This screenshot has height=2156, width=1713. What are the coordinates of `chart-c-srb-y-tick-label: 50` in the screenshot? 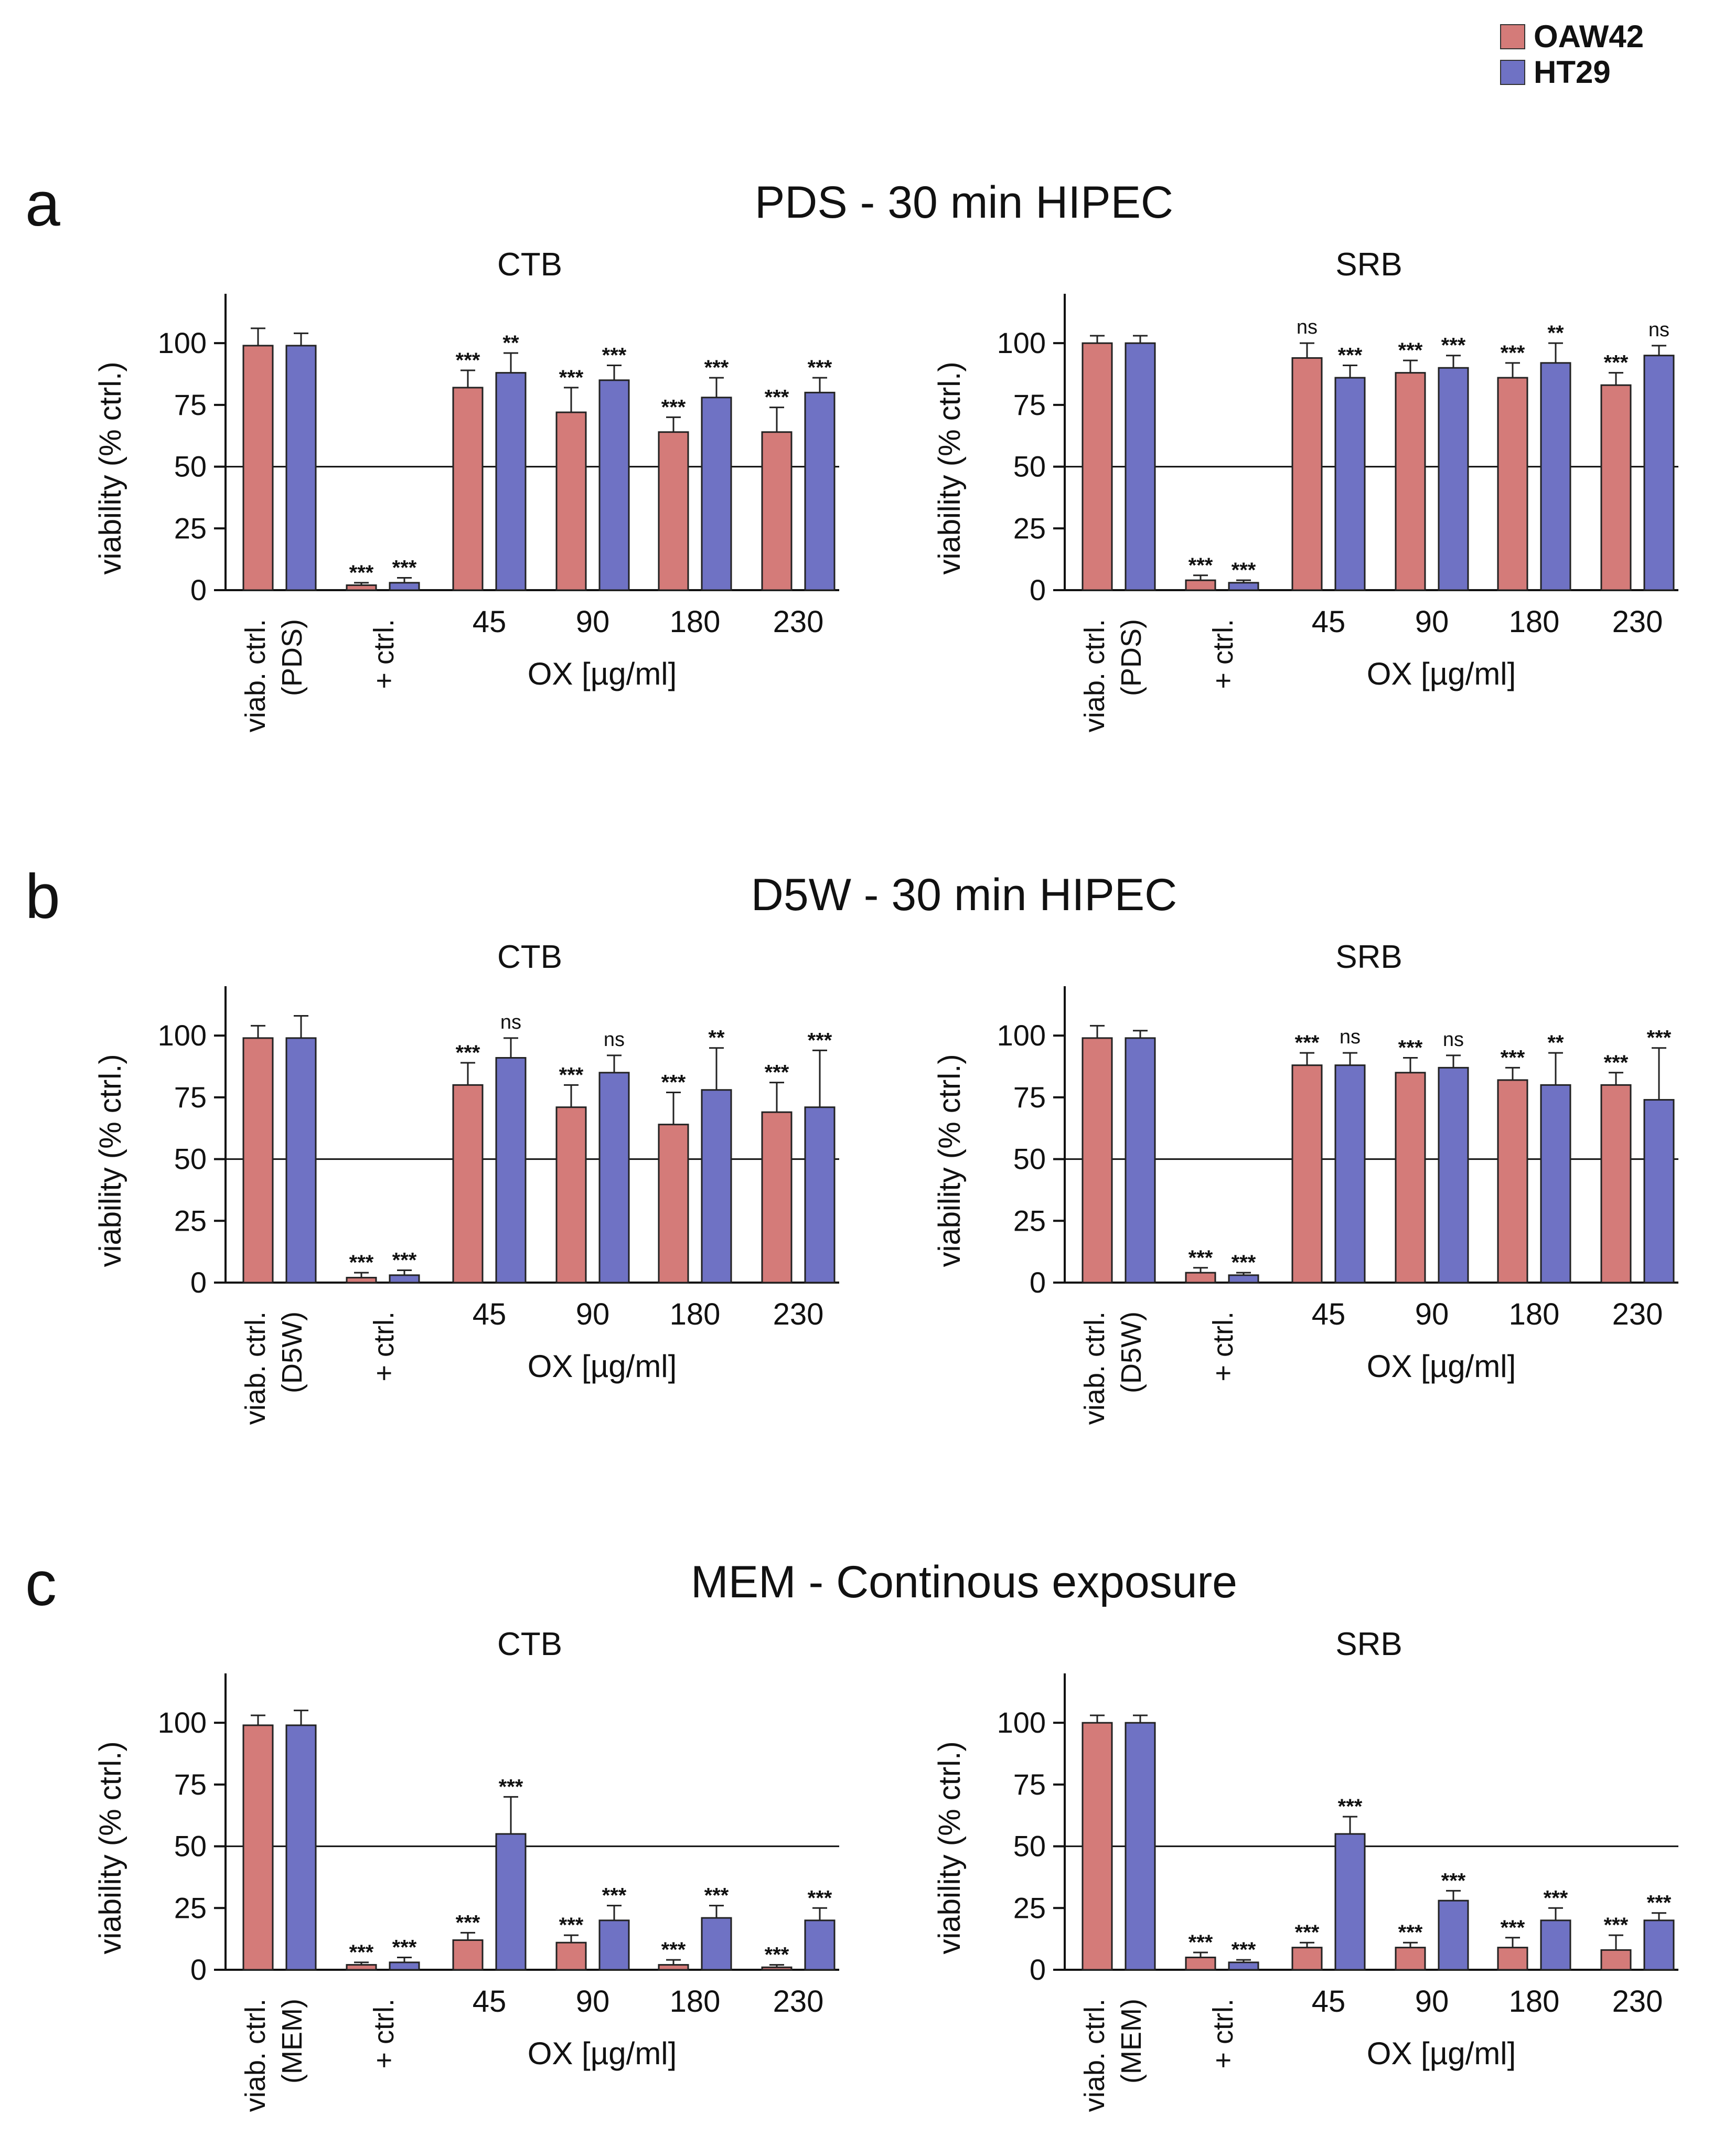 It's located at (1029, 1846).